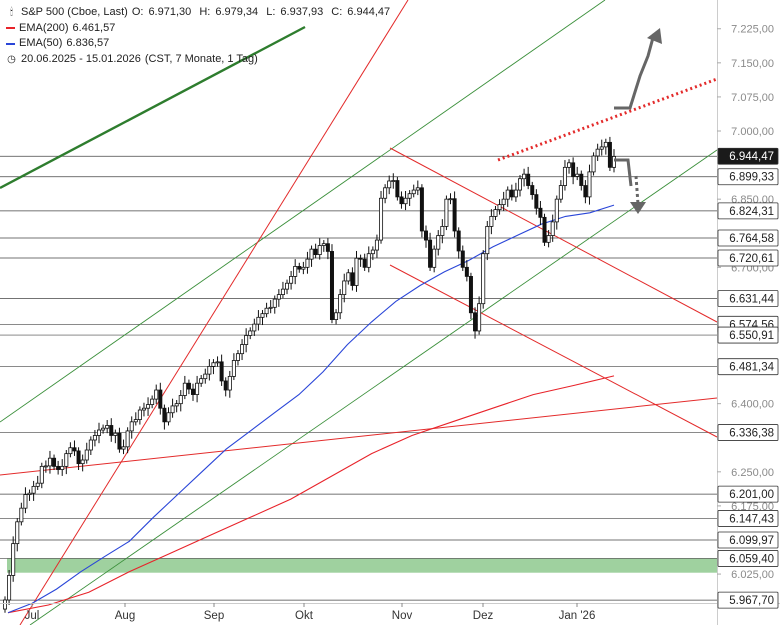  Describe the element at coordinates (214, 616) in the screenshot. I see `x-tick-label: Sep` at that location.